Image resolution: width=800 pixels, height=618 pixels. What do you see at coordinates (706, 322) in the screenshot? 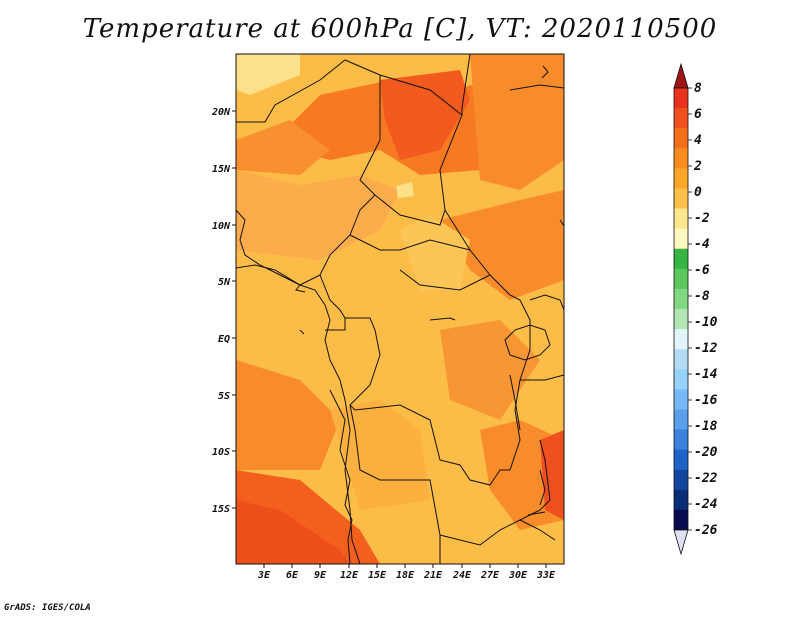
I see `colorbar-label: -10` at bounding box center [706, 322].